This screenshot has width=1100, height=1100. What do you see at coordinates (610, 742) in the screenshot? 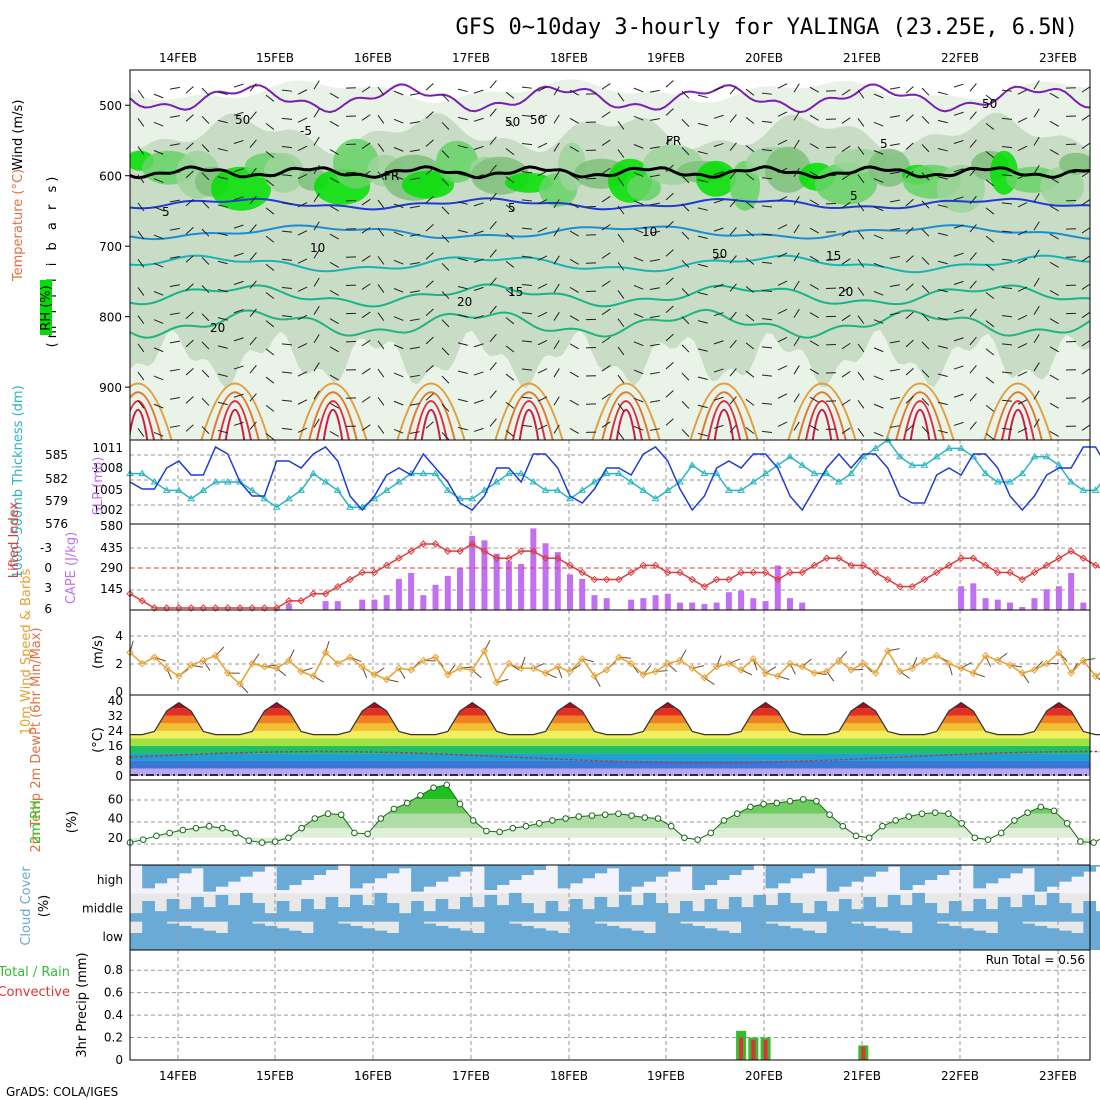
I see `temp-band` at bounding box center [610, 742].